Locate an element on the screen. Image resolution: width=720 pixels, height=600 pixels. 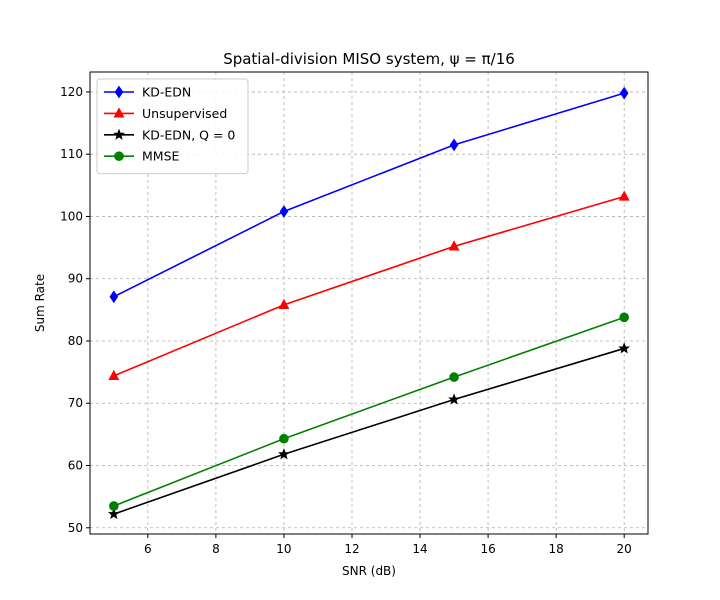
y-tick-label: 70 is located at coordinates (75, 403).